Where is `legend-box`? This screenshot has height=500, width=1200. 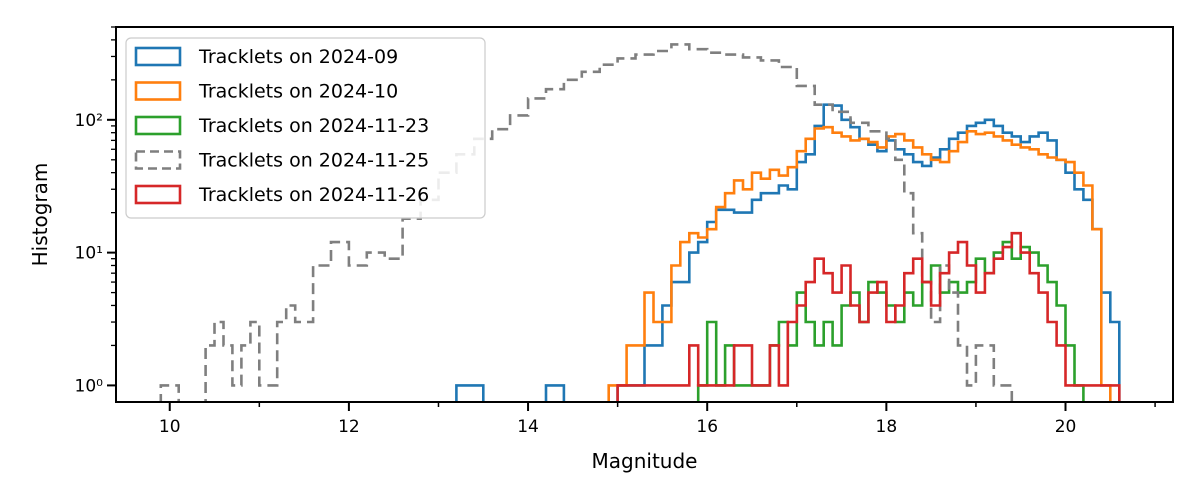 legend-box is located at coordinates (305, 128).